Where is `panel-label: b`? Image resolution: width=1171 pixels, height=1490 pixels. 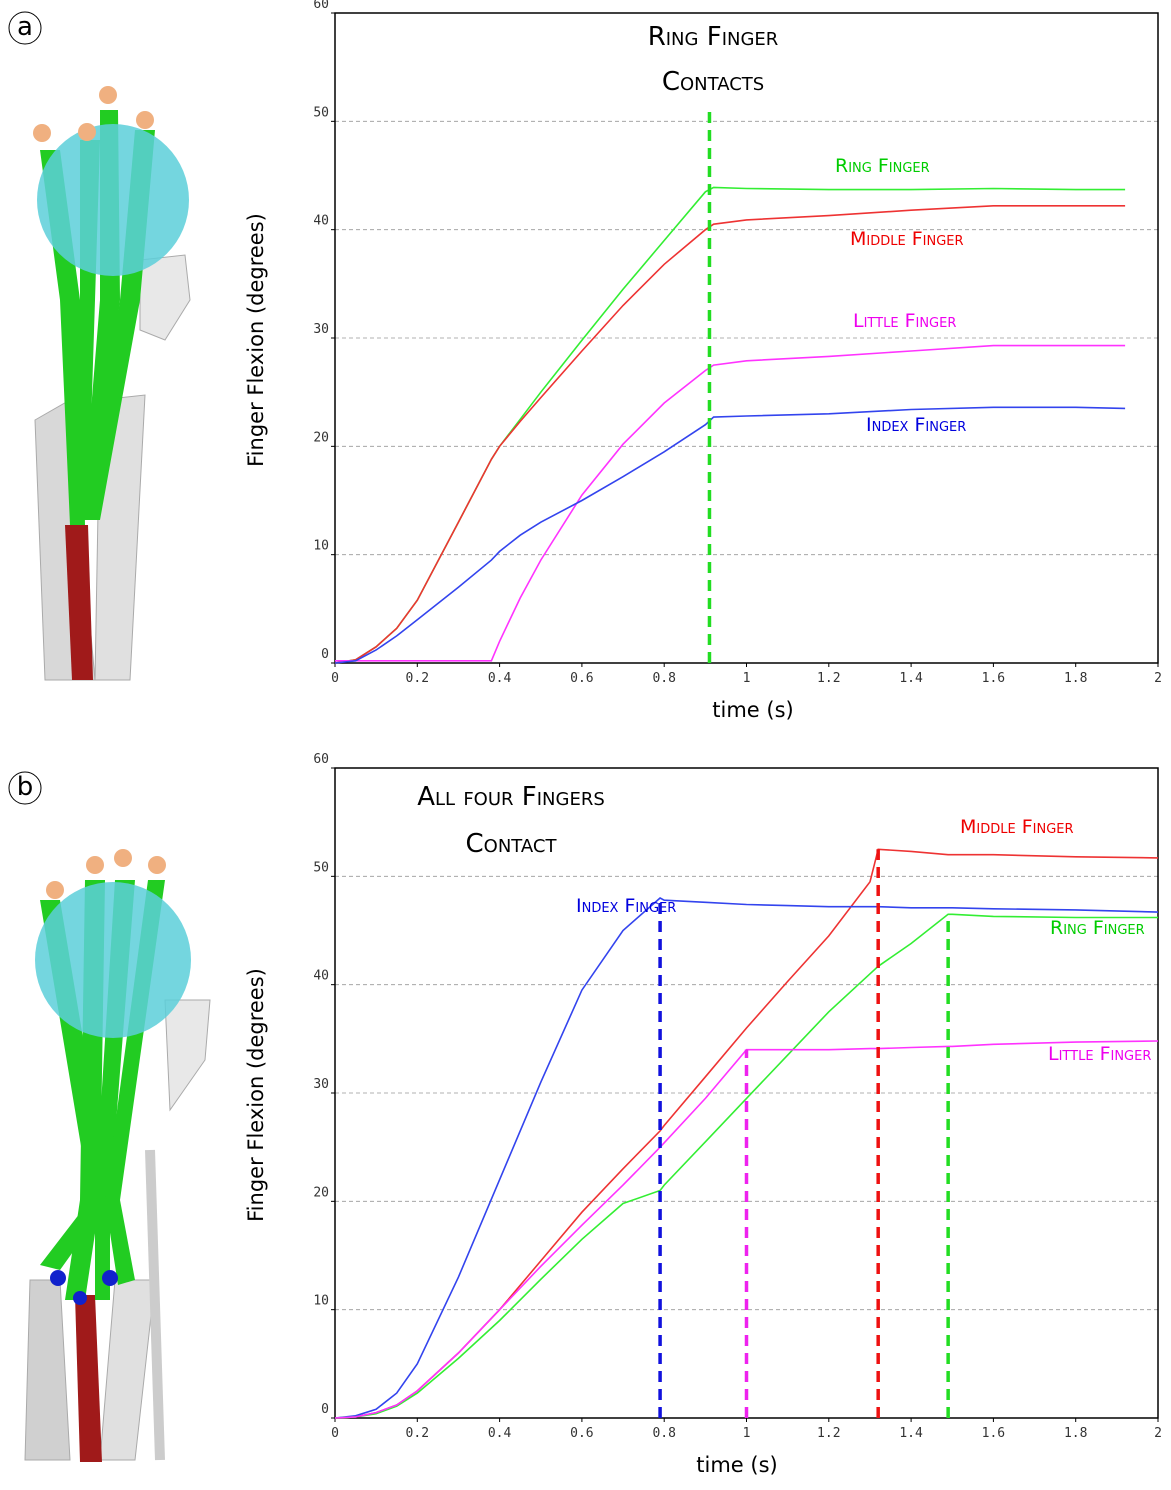
panel-label: b is located at coordinates (25, 787).